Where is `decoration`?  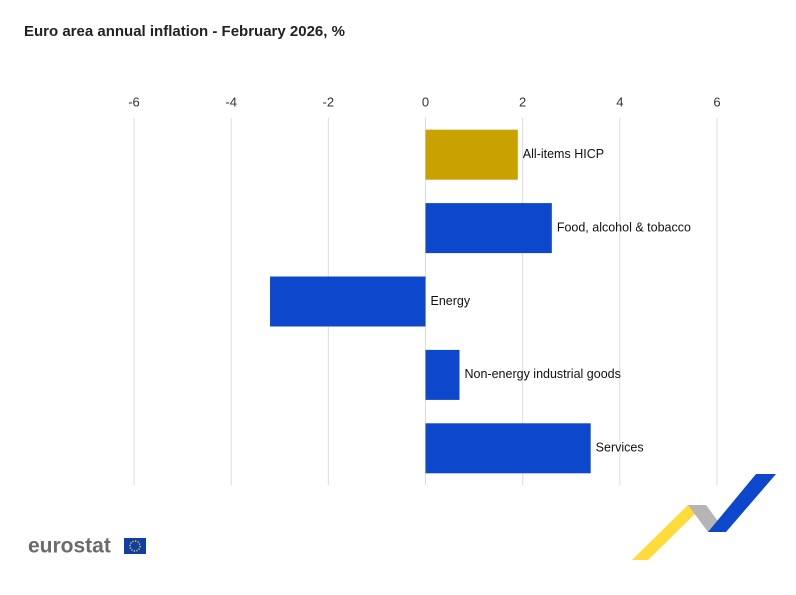 decoration is located at coordinates (704, 517).